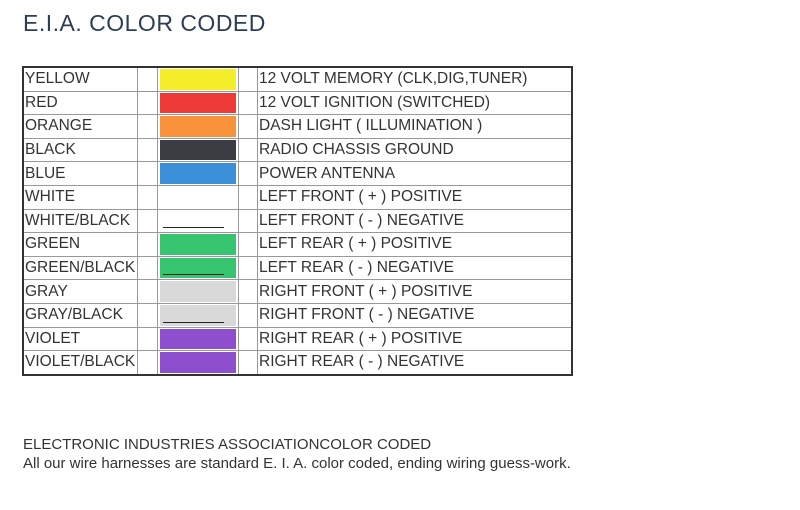 This screenshot has height=510, width=800. What do you see at coordinates (80, 173) in the screenshot?
I see `wire-color-name: BLUE` at bounding box center [80, 173].